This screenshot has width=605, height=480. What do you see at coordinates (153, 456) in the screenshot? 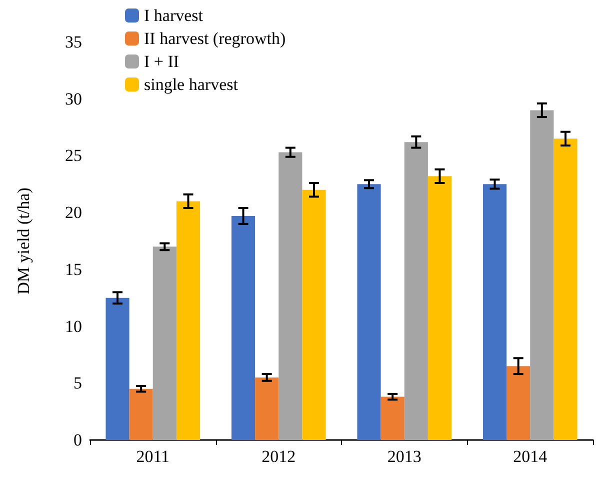
I see `x-tick-label: 2011` at bounding box center [153, 456].